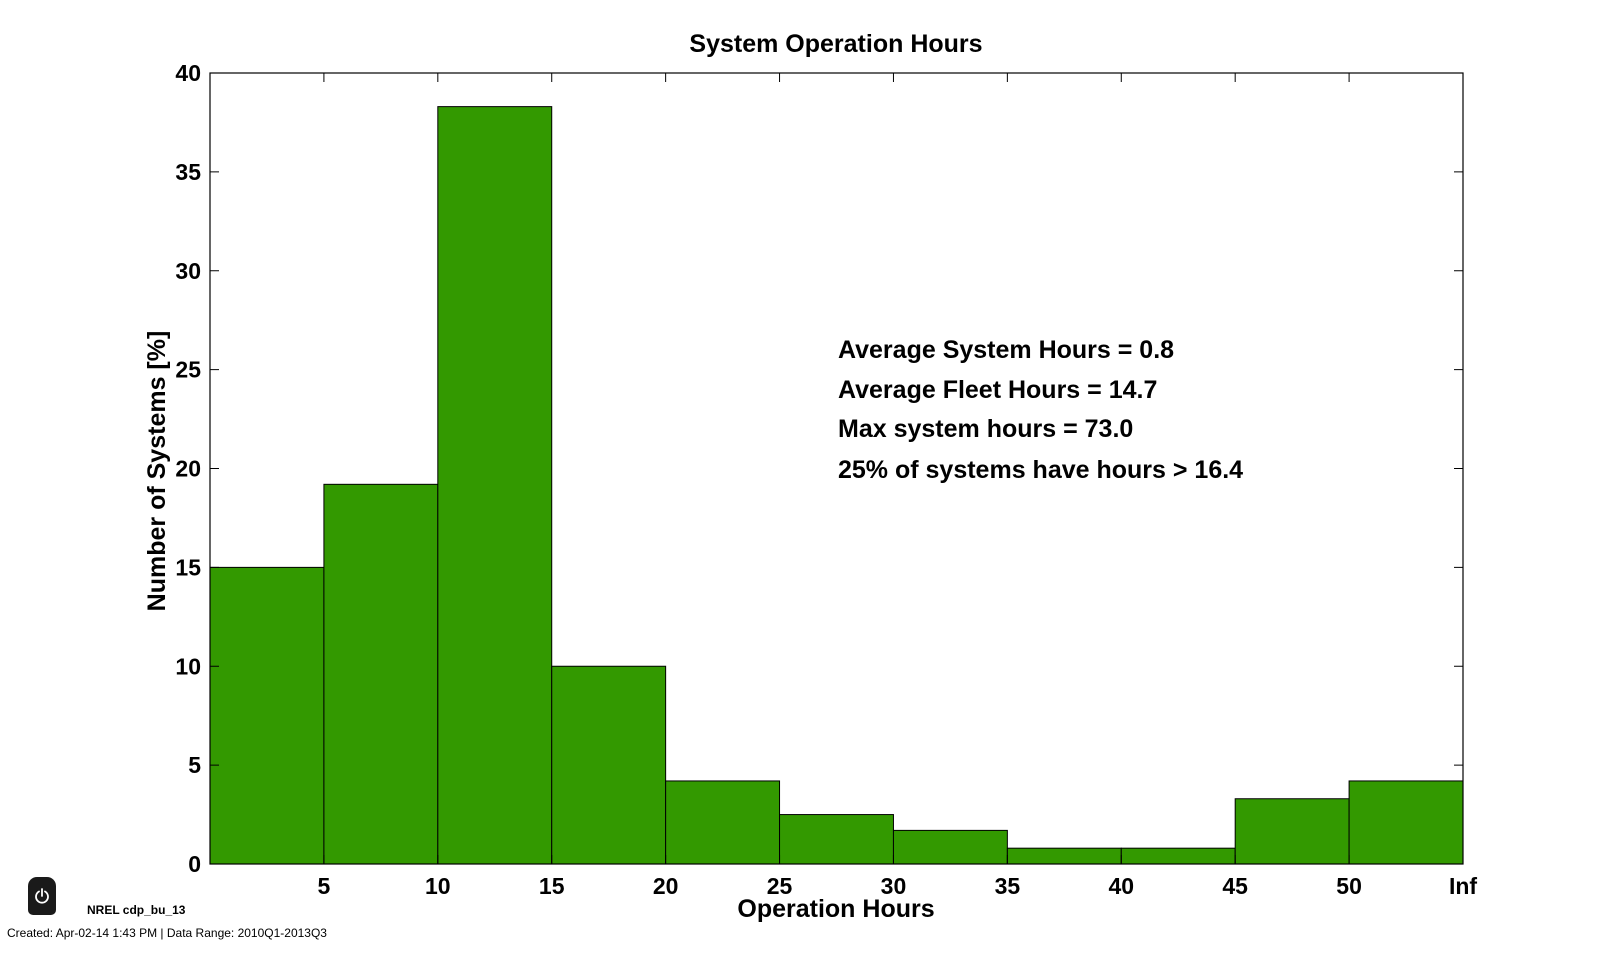  What do you see at coordinates (1235, 886) in the screenshot?
I see `x-tick-label: 45` at bounding box center [1235, 886].